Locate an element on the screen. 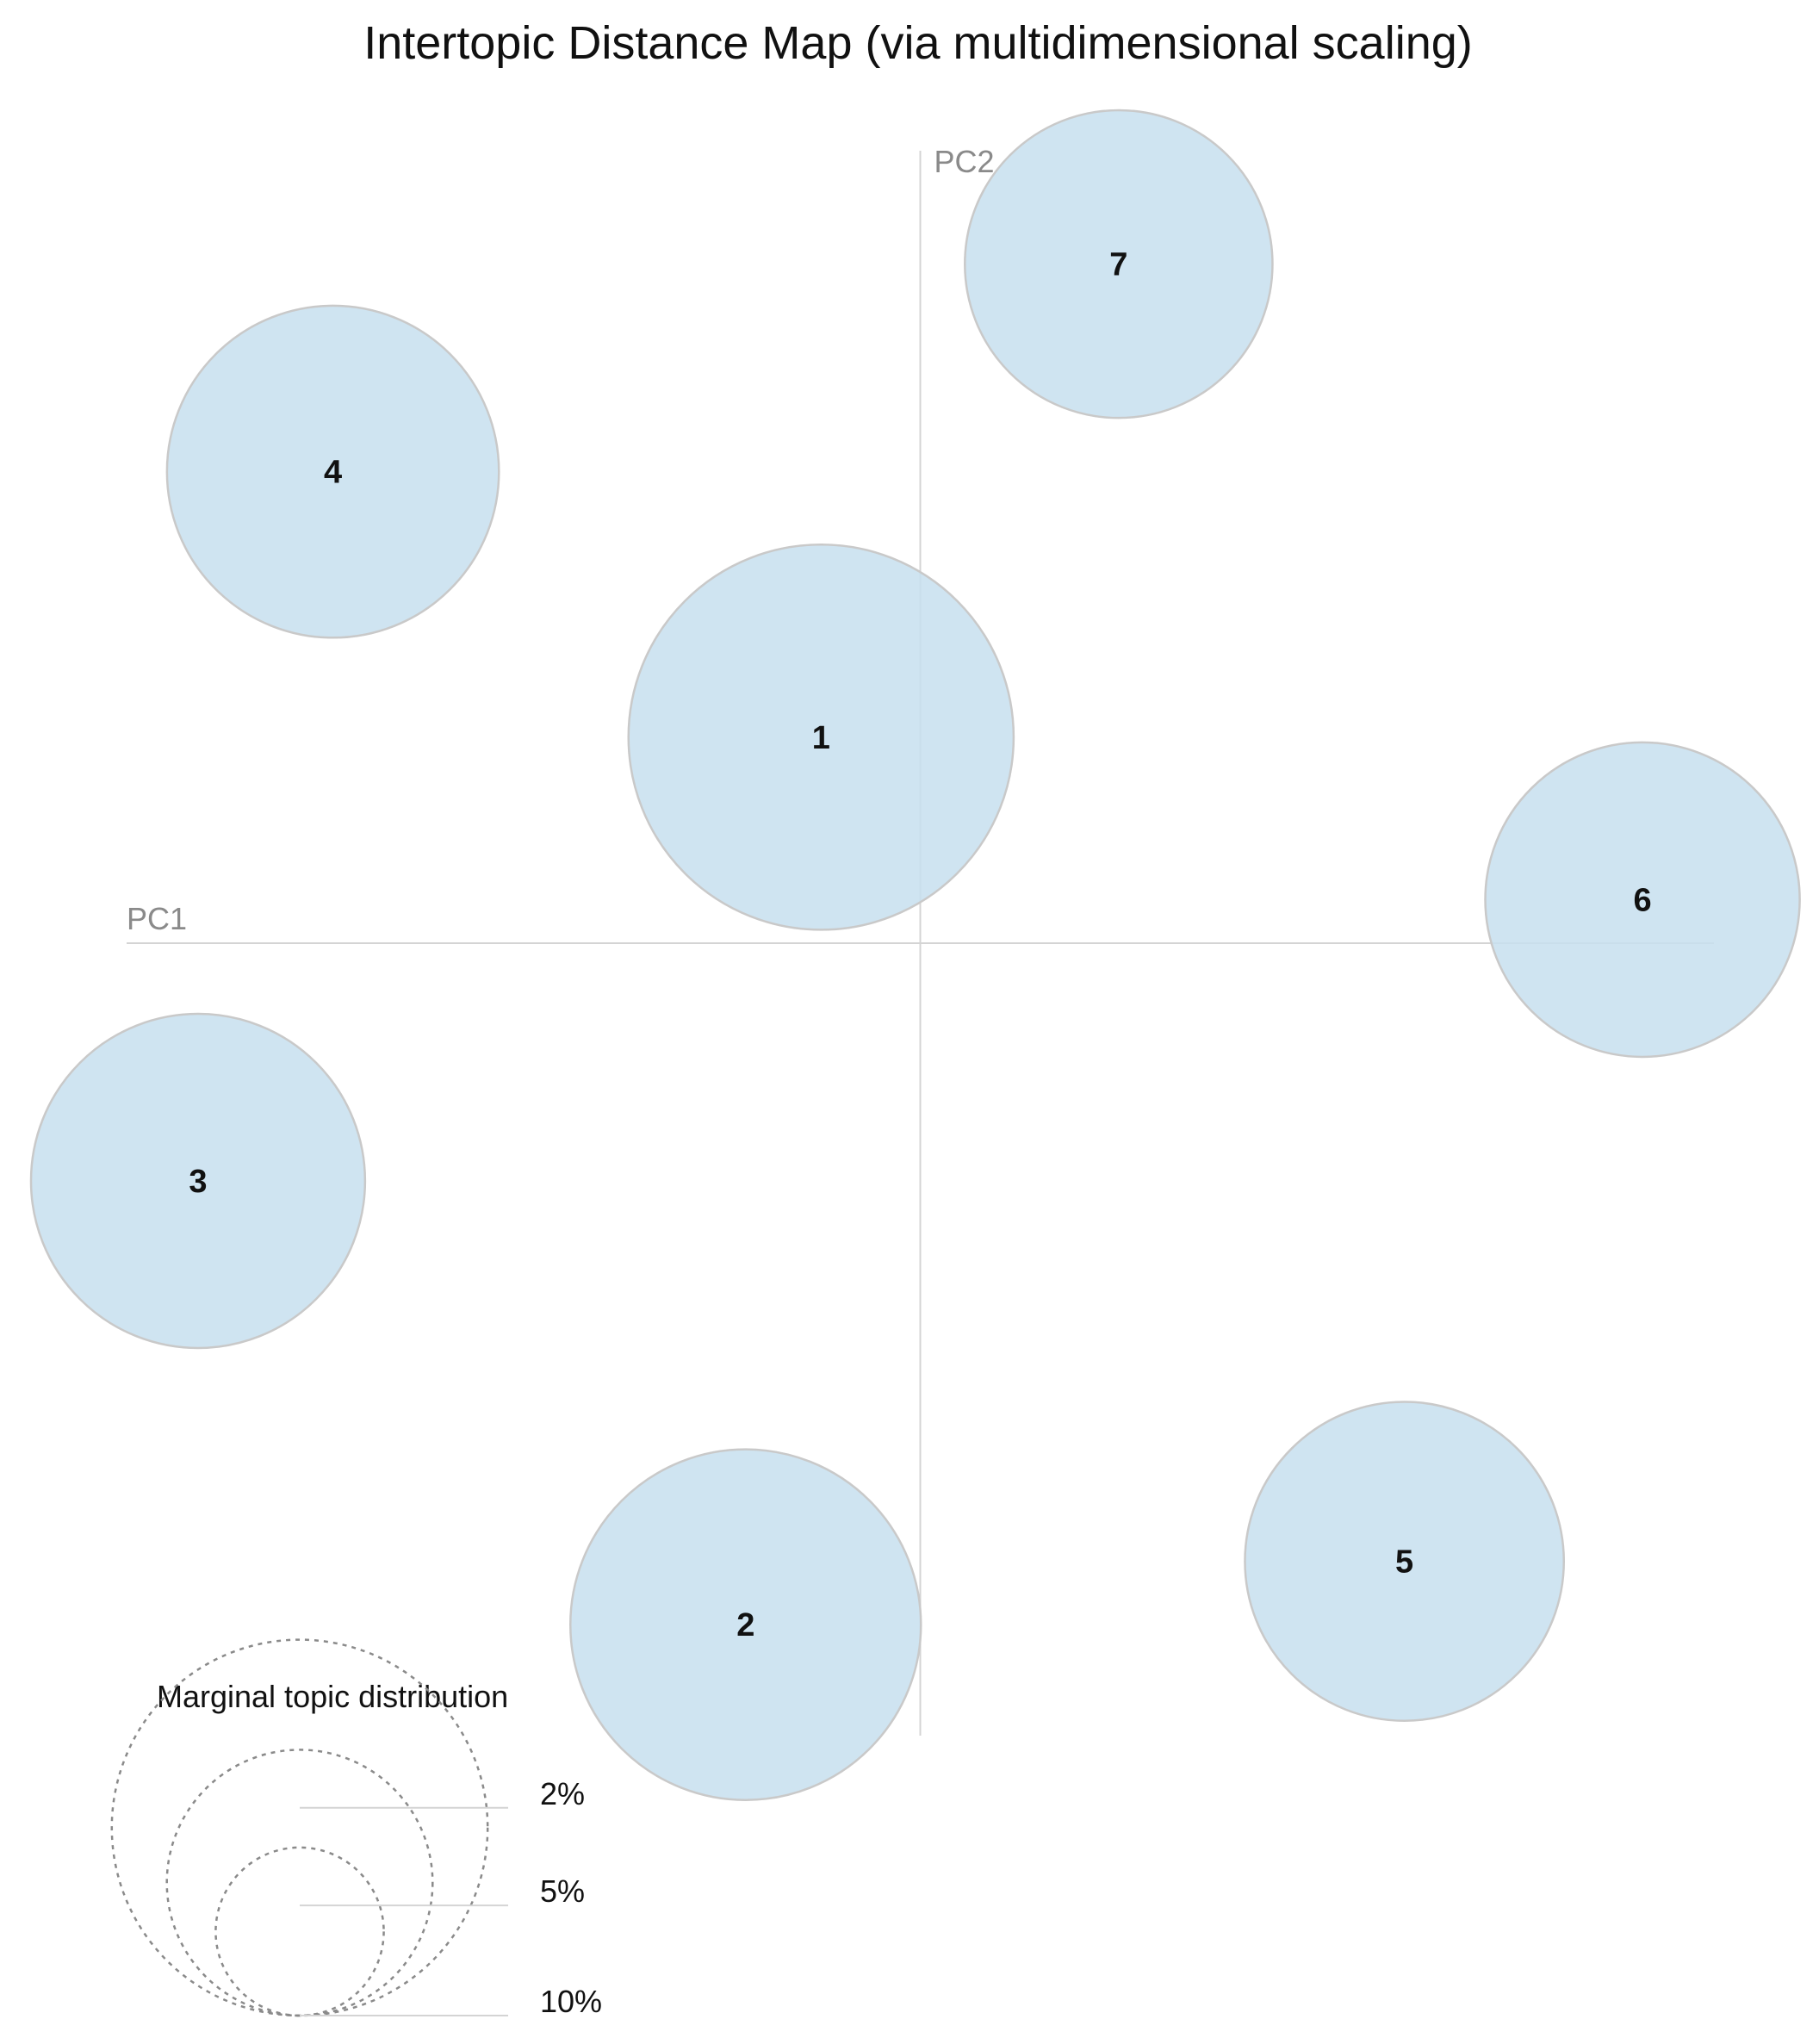 Image resolution: width=1819 pixels, height=2044 pixels. topic-label: 7 is located at coordinates (1118, 265).